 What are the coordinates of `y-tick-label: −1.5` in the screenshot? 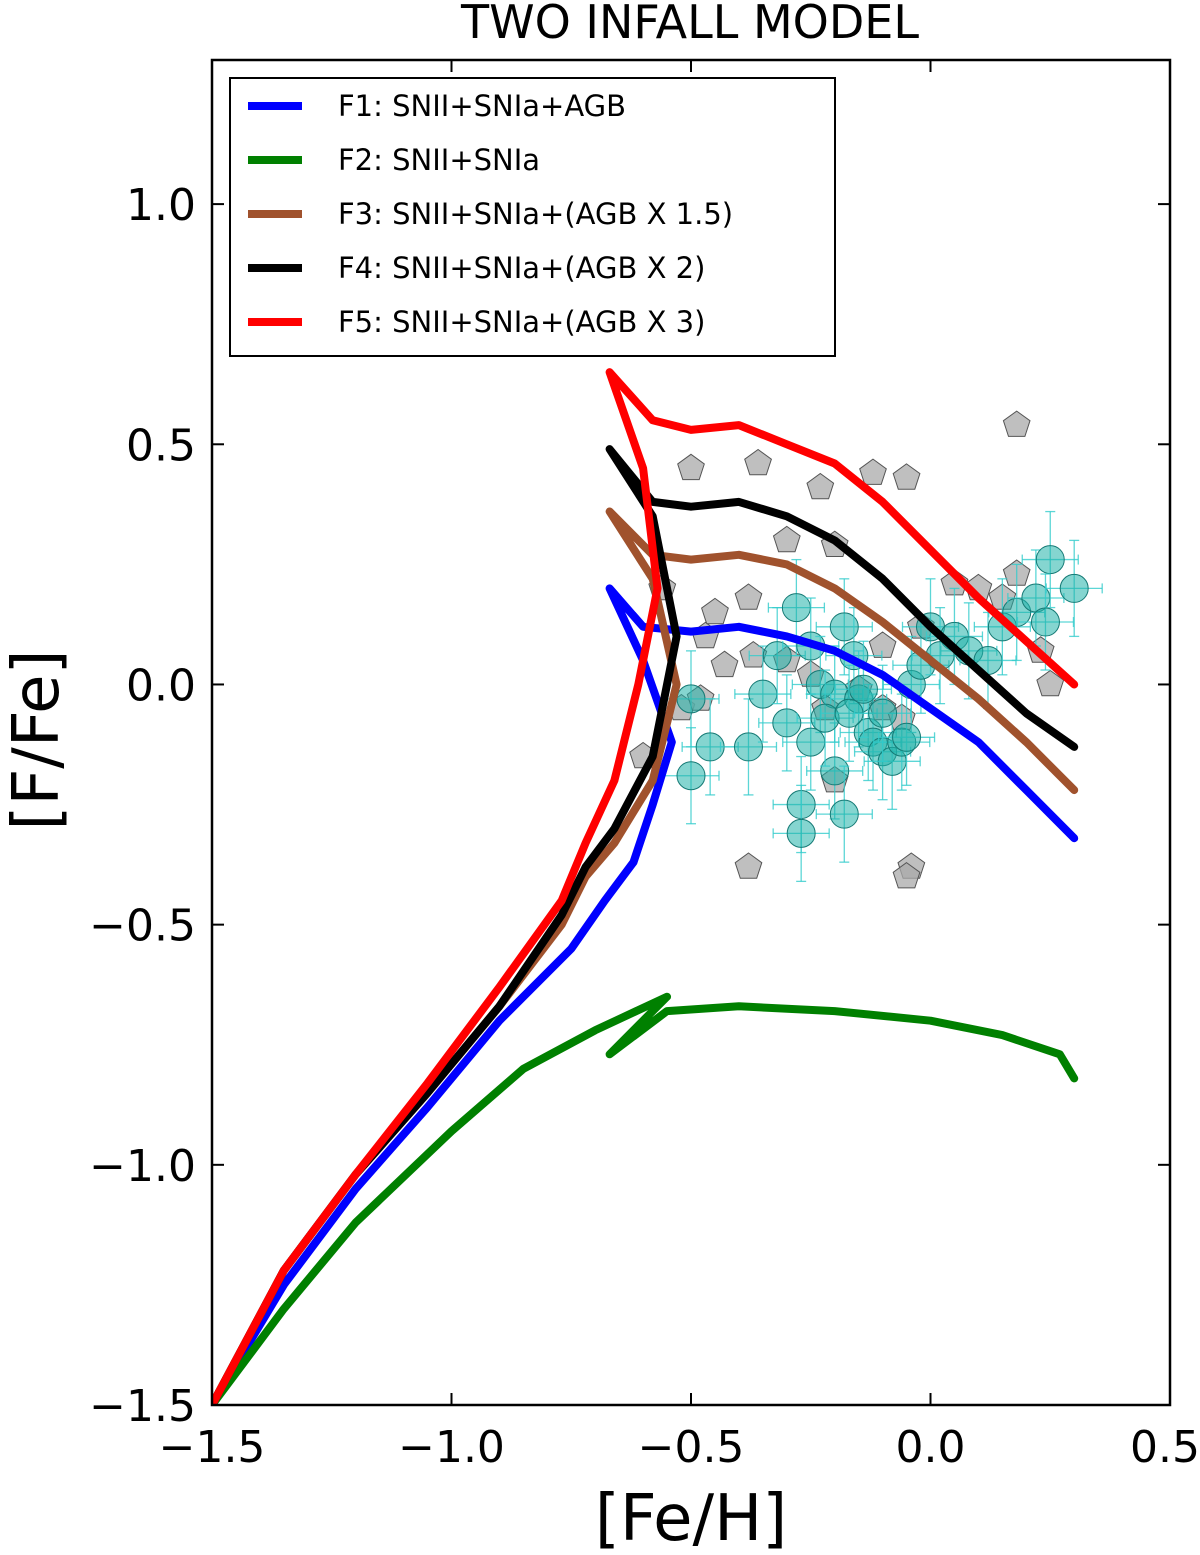 It's located at (142, 1406).